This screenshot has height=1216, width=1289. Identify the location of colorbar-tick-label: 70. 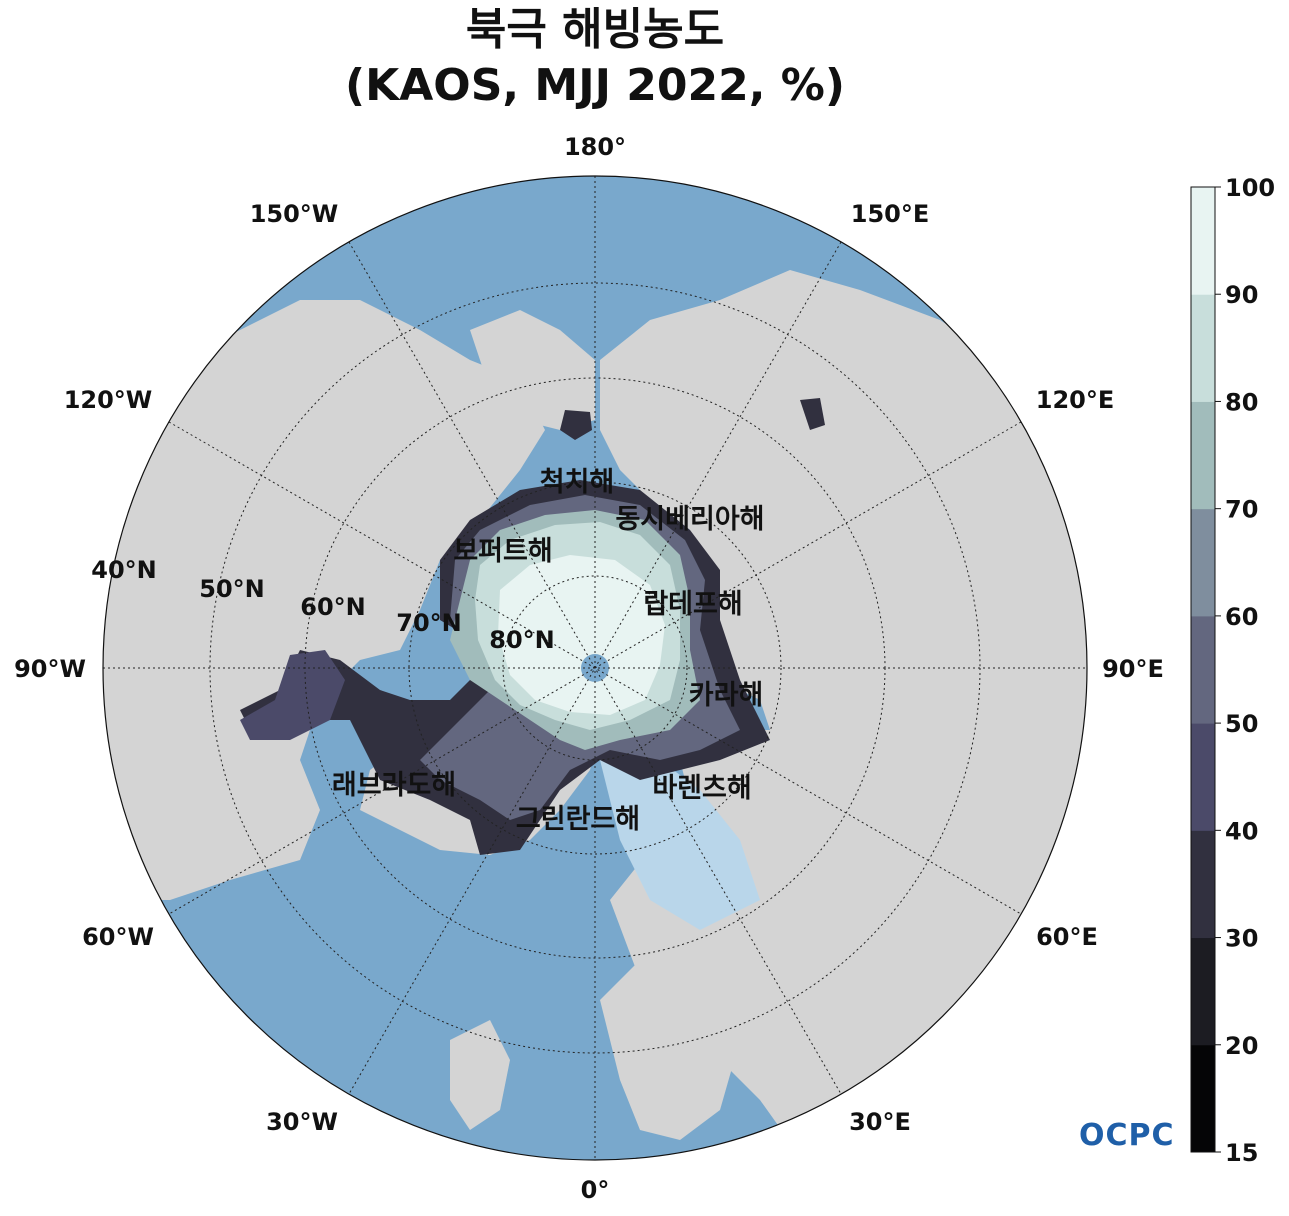
(1241, 510).